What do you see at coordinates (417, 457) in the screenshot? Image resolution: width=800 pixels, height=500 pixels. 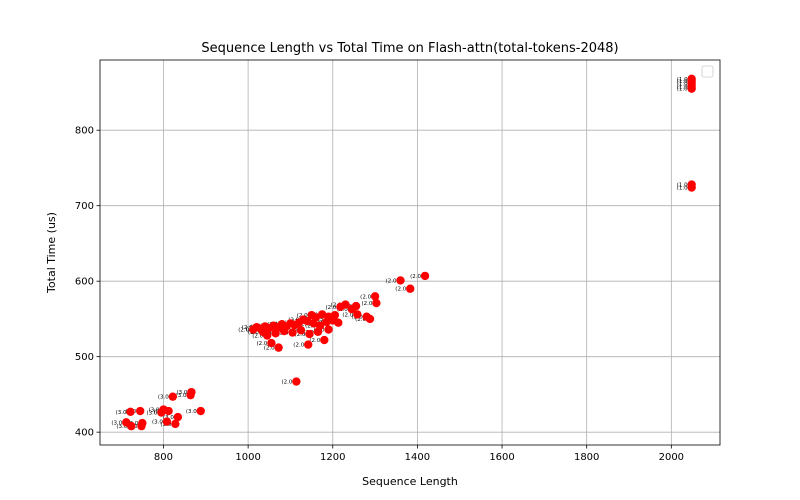 I see `x-tick-label: 1400` at bounding box center [417, 457].